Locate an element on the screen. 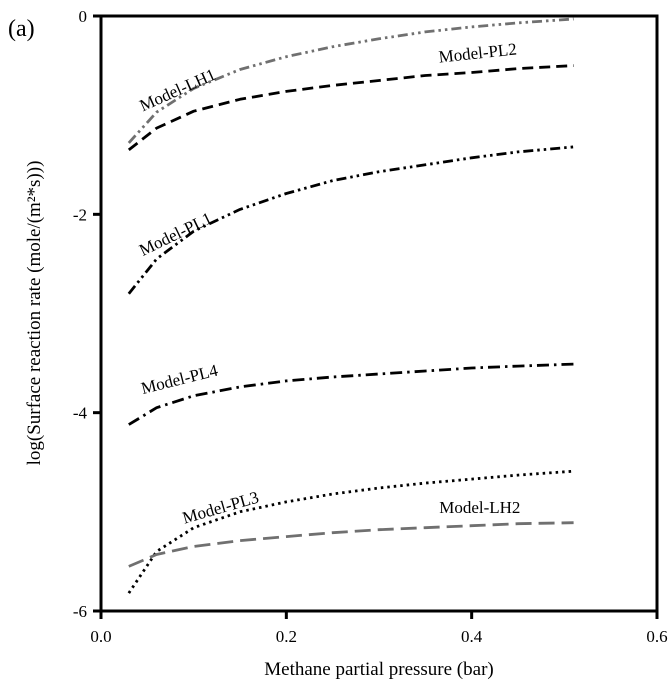 The width and height of the screenshot is (670, 686). series-line-model-pl1 is located at coordinates (350, 220).